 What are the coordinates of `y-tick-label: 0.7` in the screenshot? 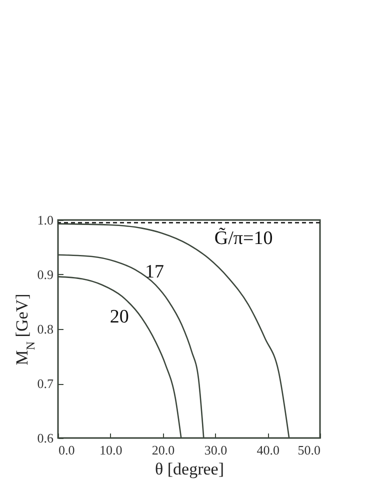 It's located at (45, 383).